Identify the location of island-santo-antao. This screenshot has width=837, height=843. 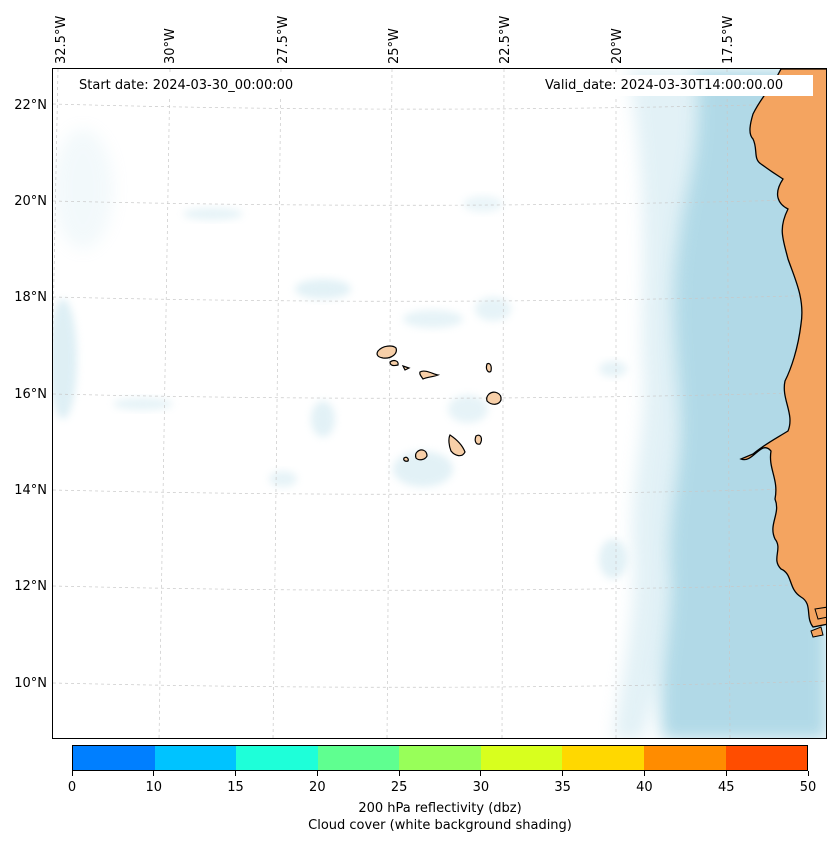
(386, 352).